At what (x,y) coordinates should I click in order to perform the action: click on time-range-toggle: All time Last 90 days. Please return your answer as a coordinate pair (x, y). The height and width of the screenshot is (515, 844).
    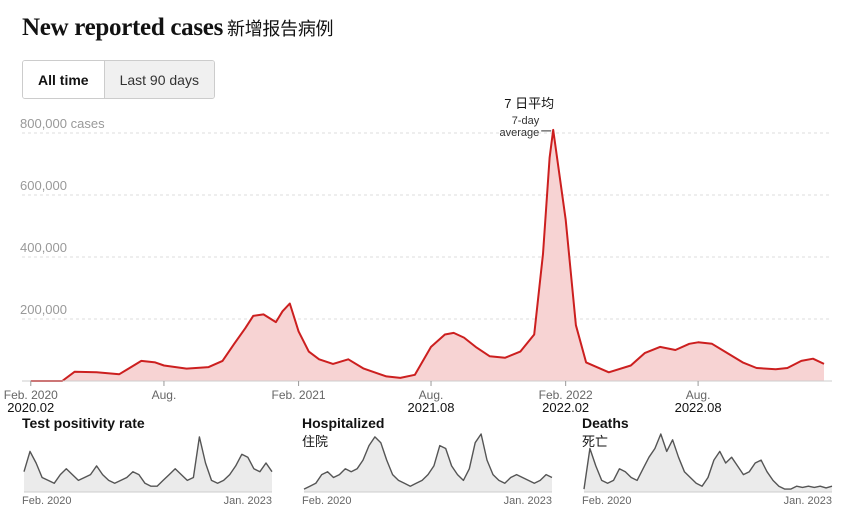
    Looking at the image, I should click on (118, 79).